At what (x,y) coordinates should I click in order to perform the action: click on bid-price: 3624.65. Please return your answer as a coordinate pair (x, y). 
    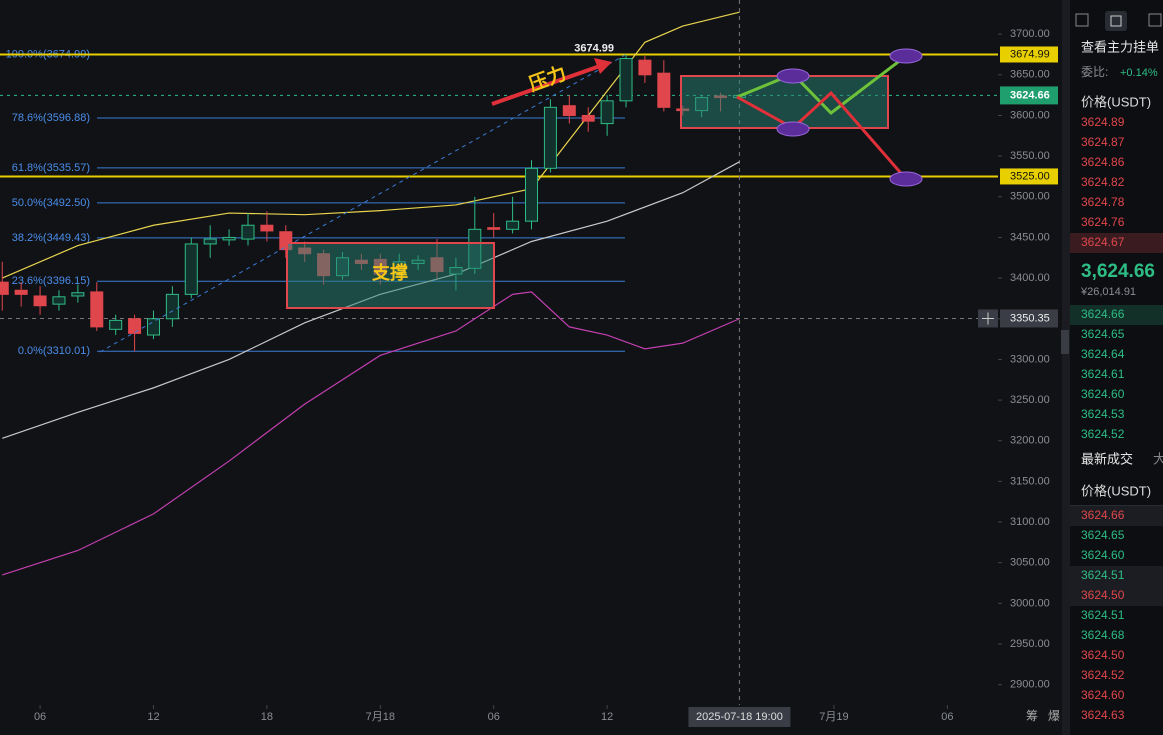
    Looking at the image, I should click on (1103, 334).